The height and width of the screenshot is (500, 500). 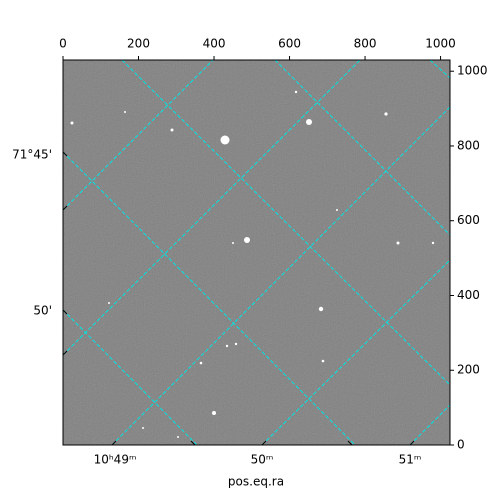 What do you see at coordinates (115, 460) in the screenshot?
I see `ra-tick-label: 10ʰ49ᵐ` at bounding box center [115, 460].